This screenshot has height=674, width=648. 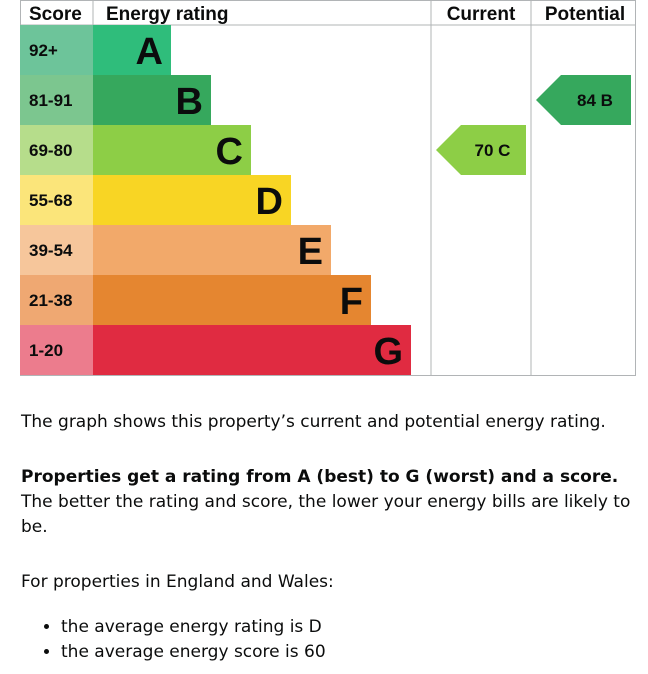 I want to click on header-score: Score, so click(x=55, y=14).